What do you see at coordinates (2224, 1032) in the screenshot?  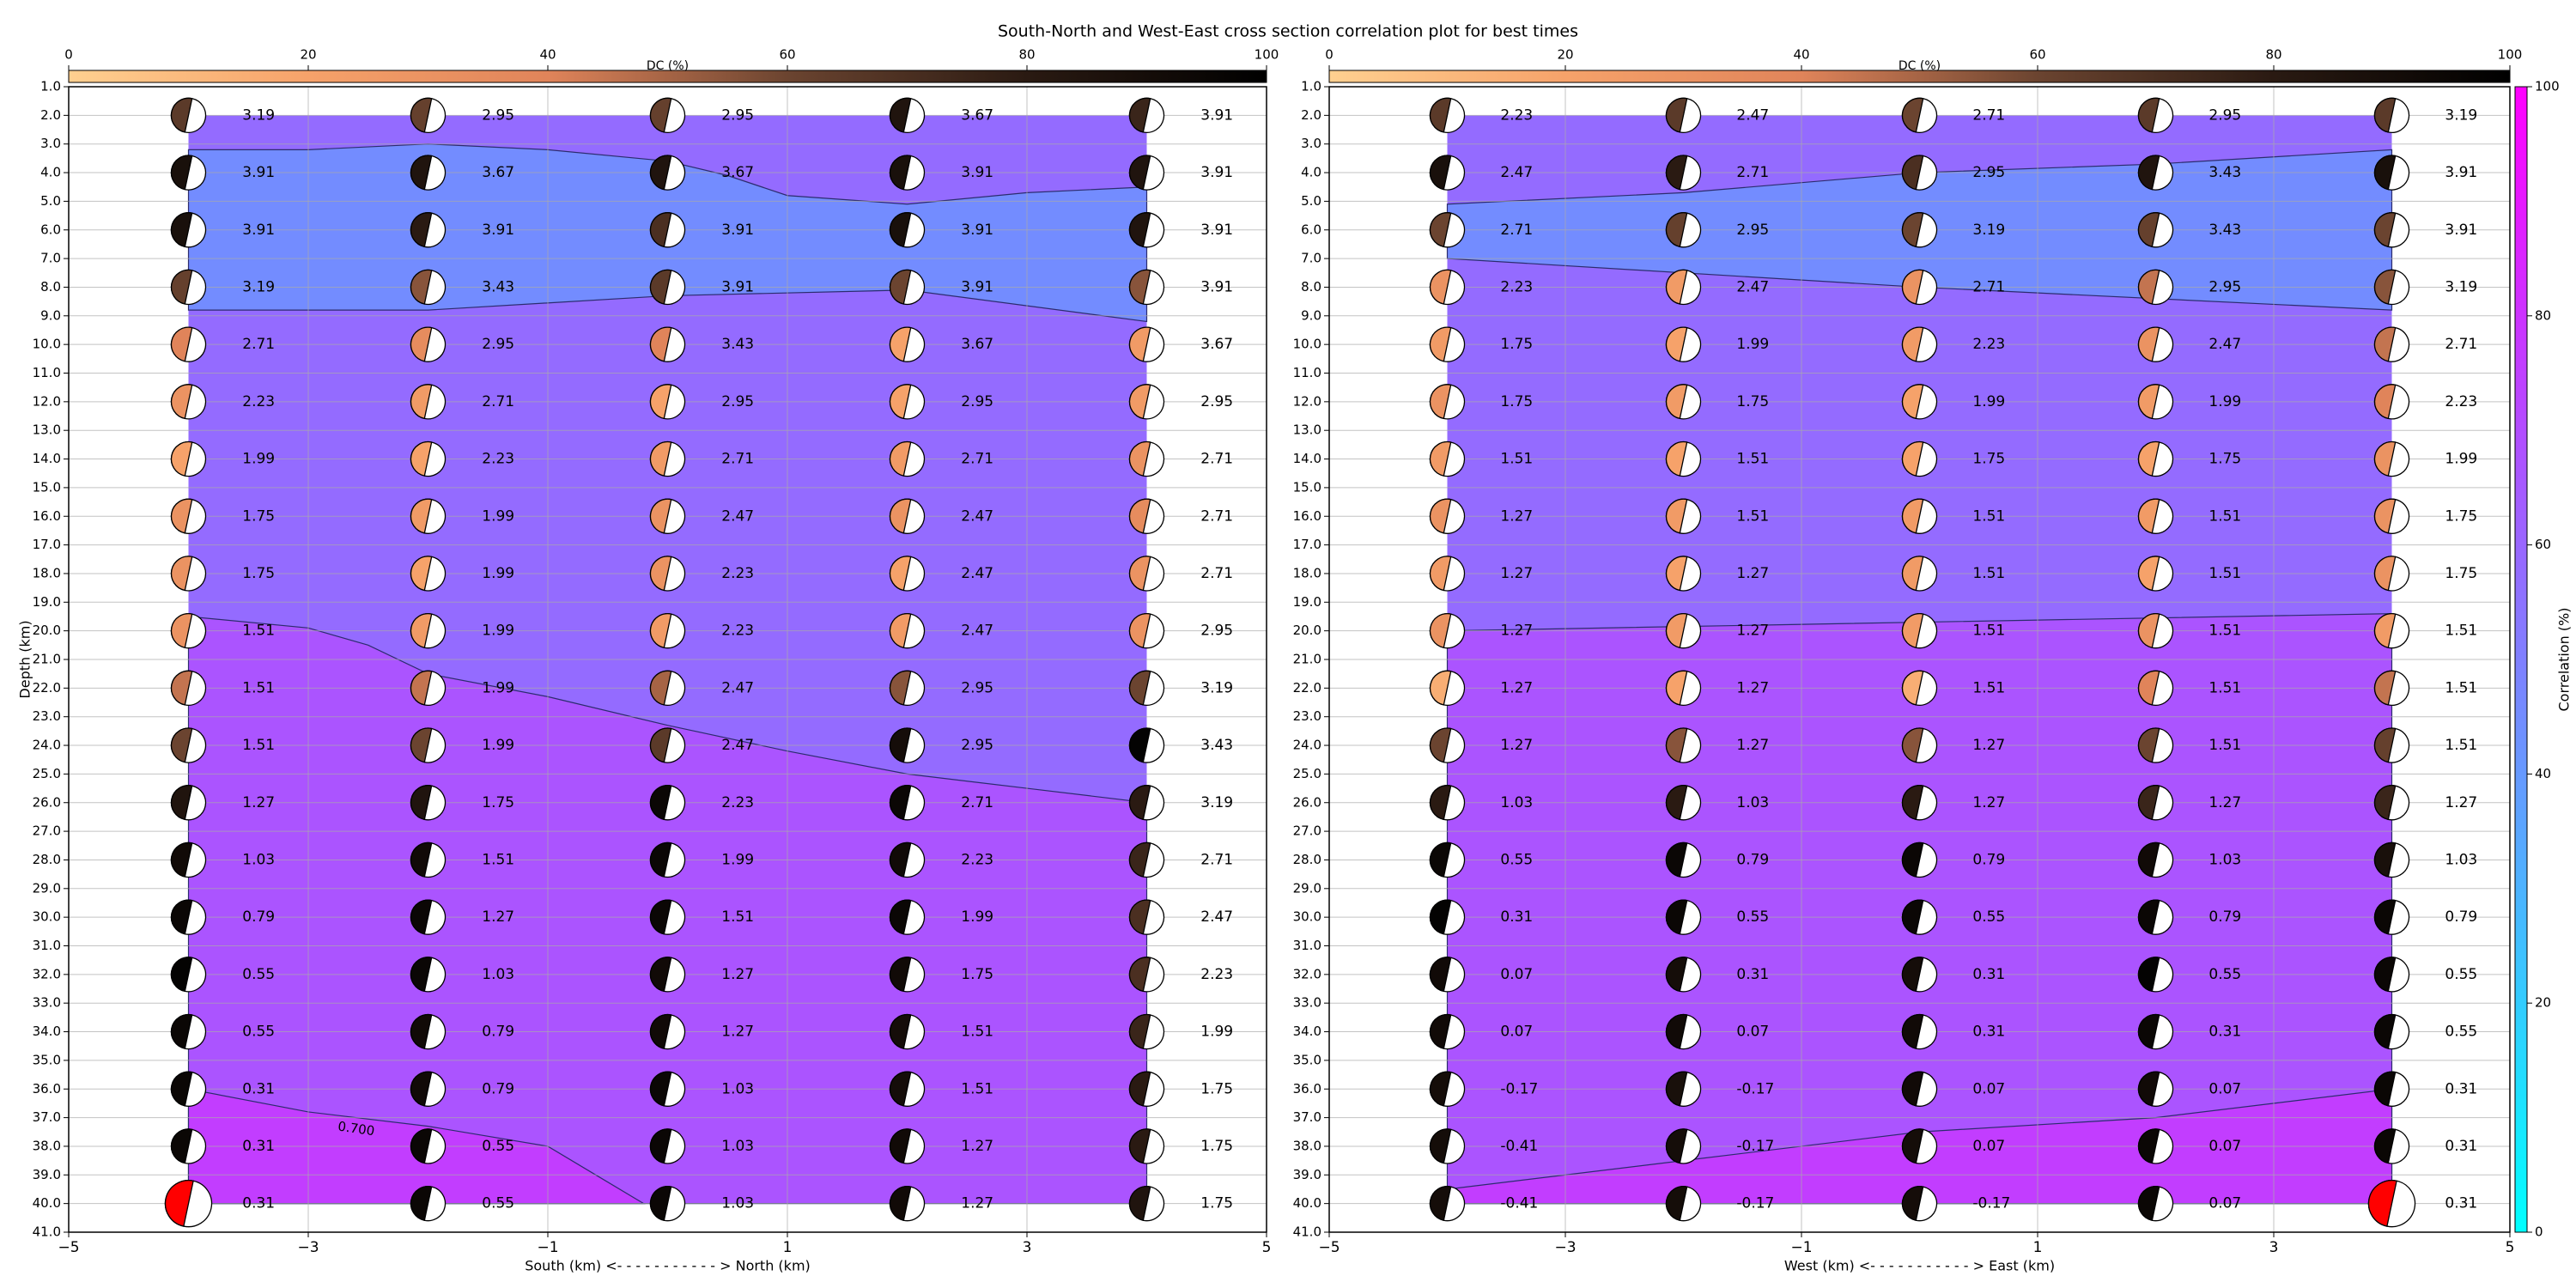 I see `time-label: 0.31` at bounding box center [2224, 1032].